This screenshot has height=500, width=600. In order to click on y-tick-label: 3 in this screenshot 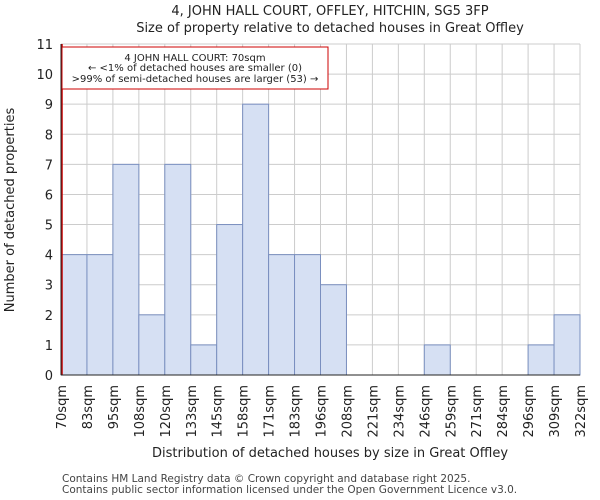, I will do `click(49, 286)`.